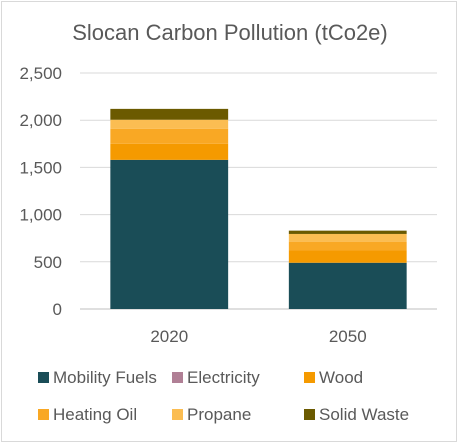 This screenshot has width=460, height=445. What do you see at coordinates (169, 136) in the screenshot?
I see `bar-2020-heating-oil` at bounding box center [169, 136].